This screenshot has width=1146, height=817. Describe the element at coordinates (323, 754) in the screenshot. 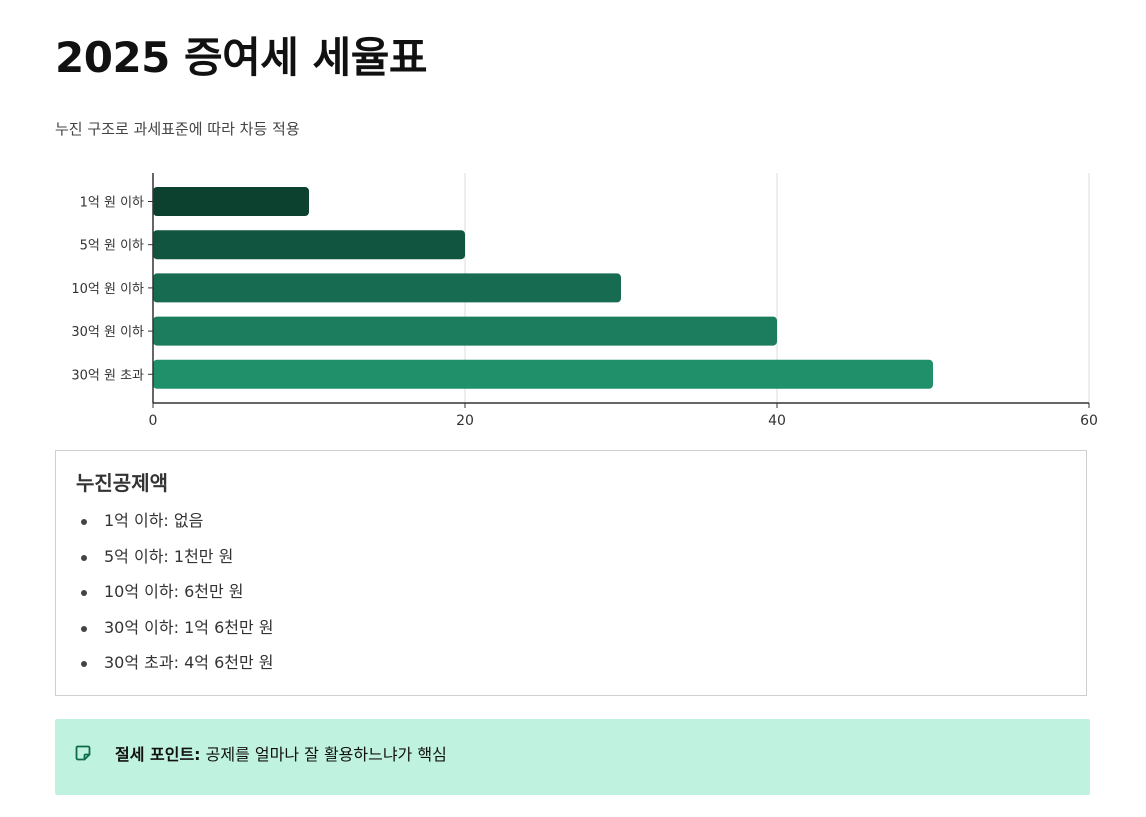

I see `tip-body: 공제를 얼마나 잘 활용하느냐가 핵심` at that location.